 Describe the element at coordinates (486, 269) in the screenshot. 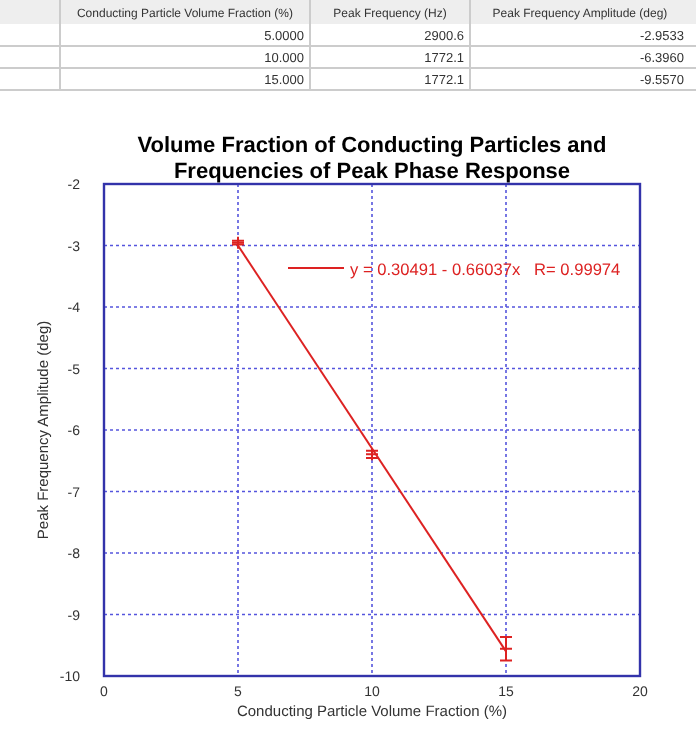

I see `legend-label: y = 0.30491 - 0.66037x R= 0.99974` at that location.